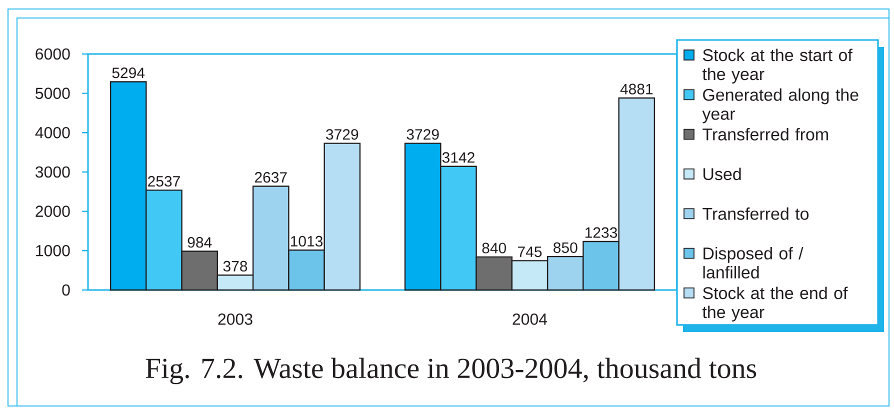  What do you see at coordinates (52, 172) in the screenshot?
I see `y-tick-label: 3000` at bounding box center [52, 172].